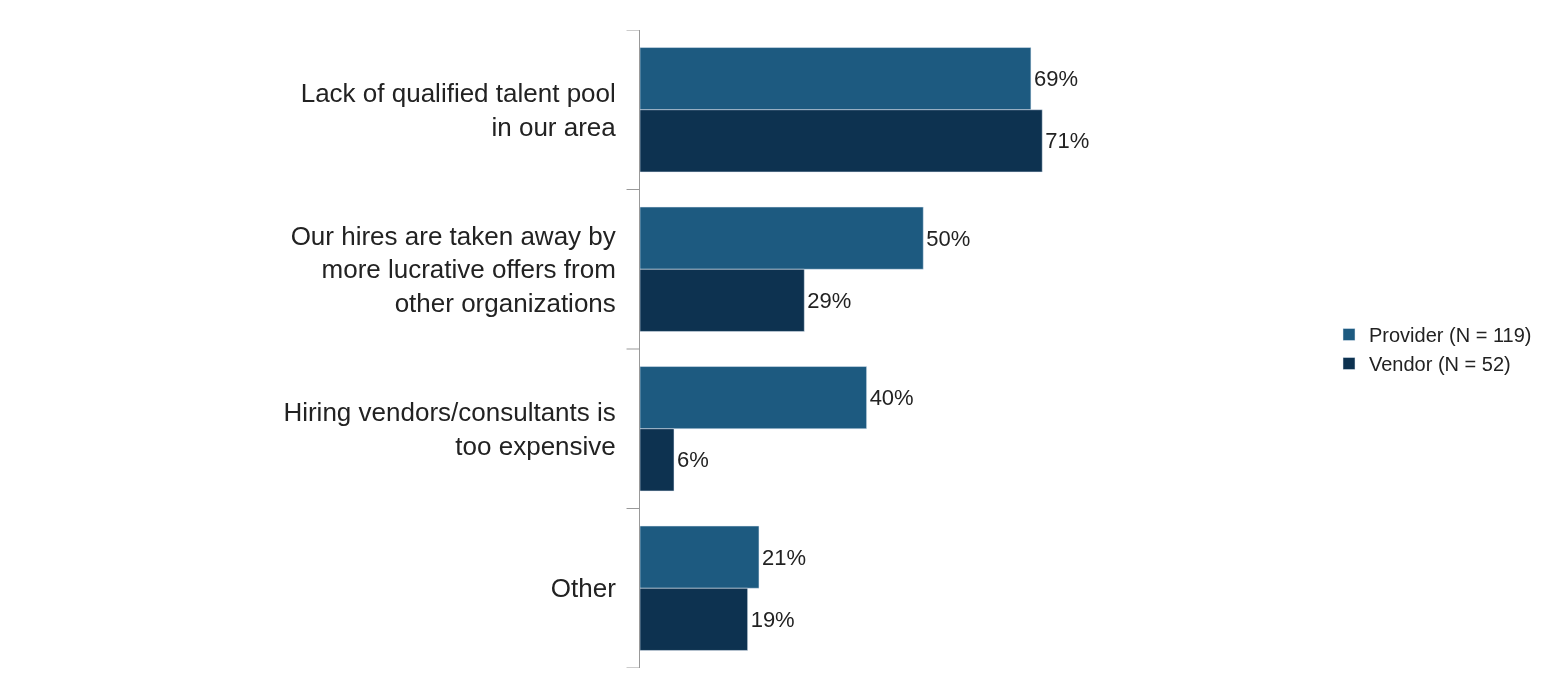 The height and width of the screenshot is (678, 1547). Describe the element at coordinates (1450, 335) in the screenshot. I see `legend-label: Provider (N = 119)` at that location.